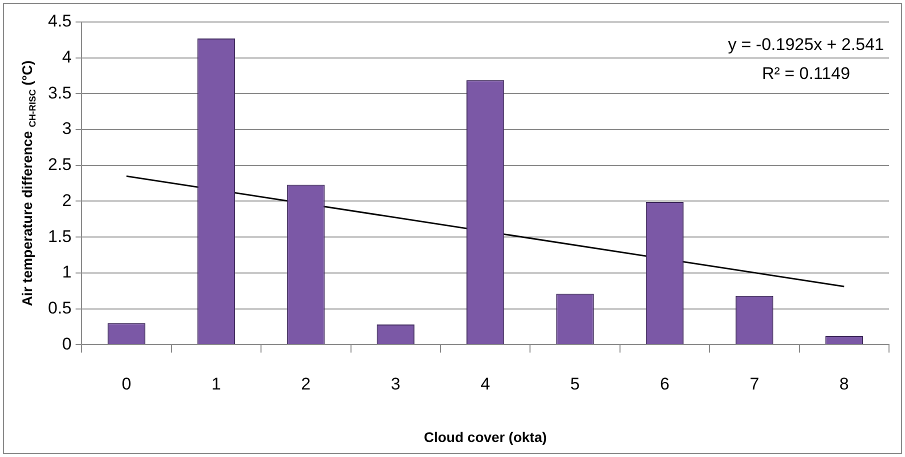 The width and height of the screenshot is (905, 457). What do you see at coordinates (60, 164) in the screenshot?
I see `y-tick-label: 2.5` at bounding box center [60, 164].